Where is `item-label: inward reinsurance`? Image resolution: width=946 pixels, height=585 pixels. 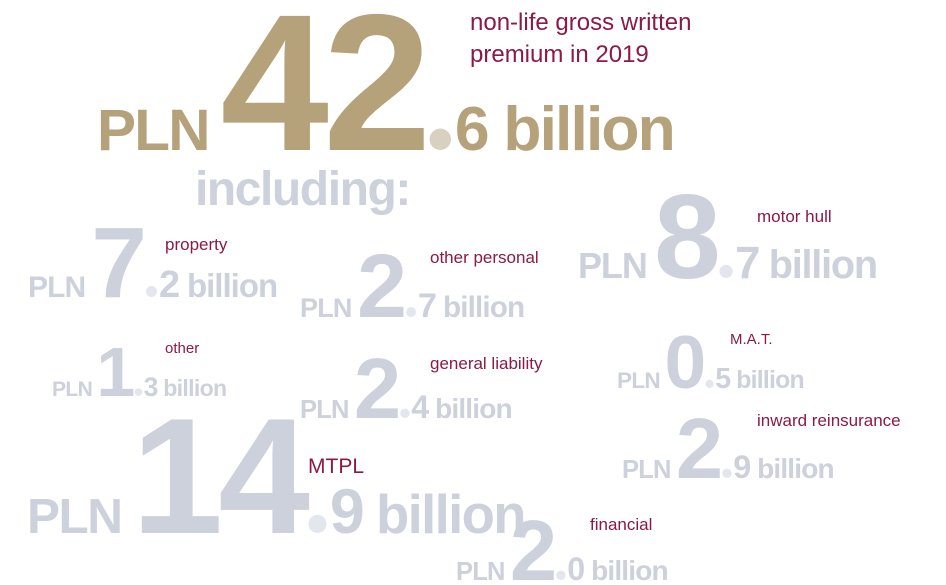 item-label: inward reinsurance is located at coordinates (829, 420).